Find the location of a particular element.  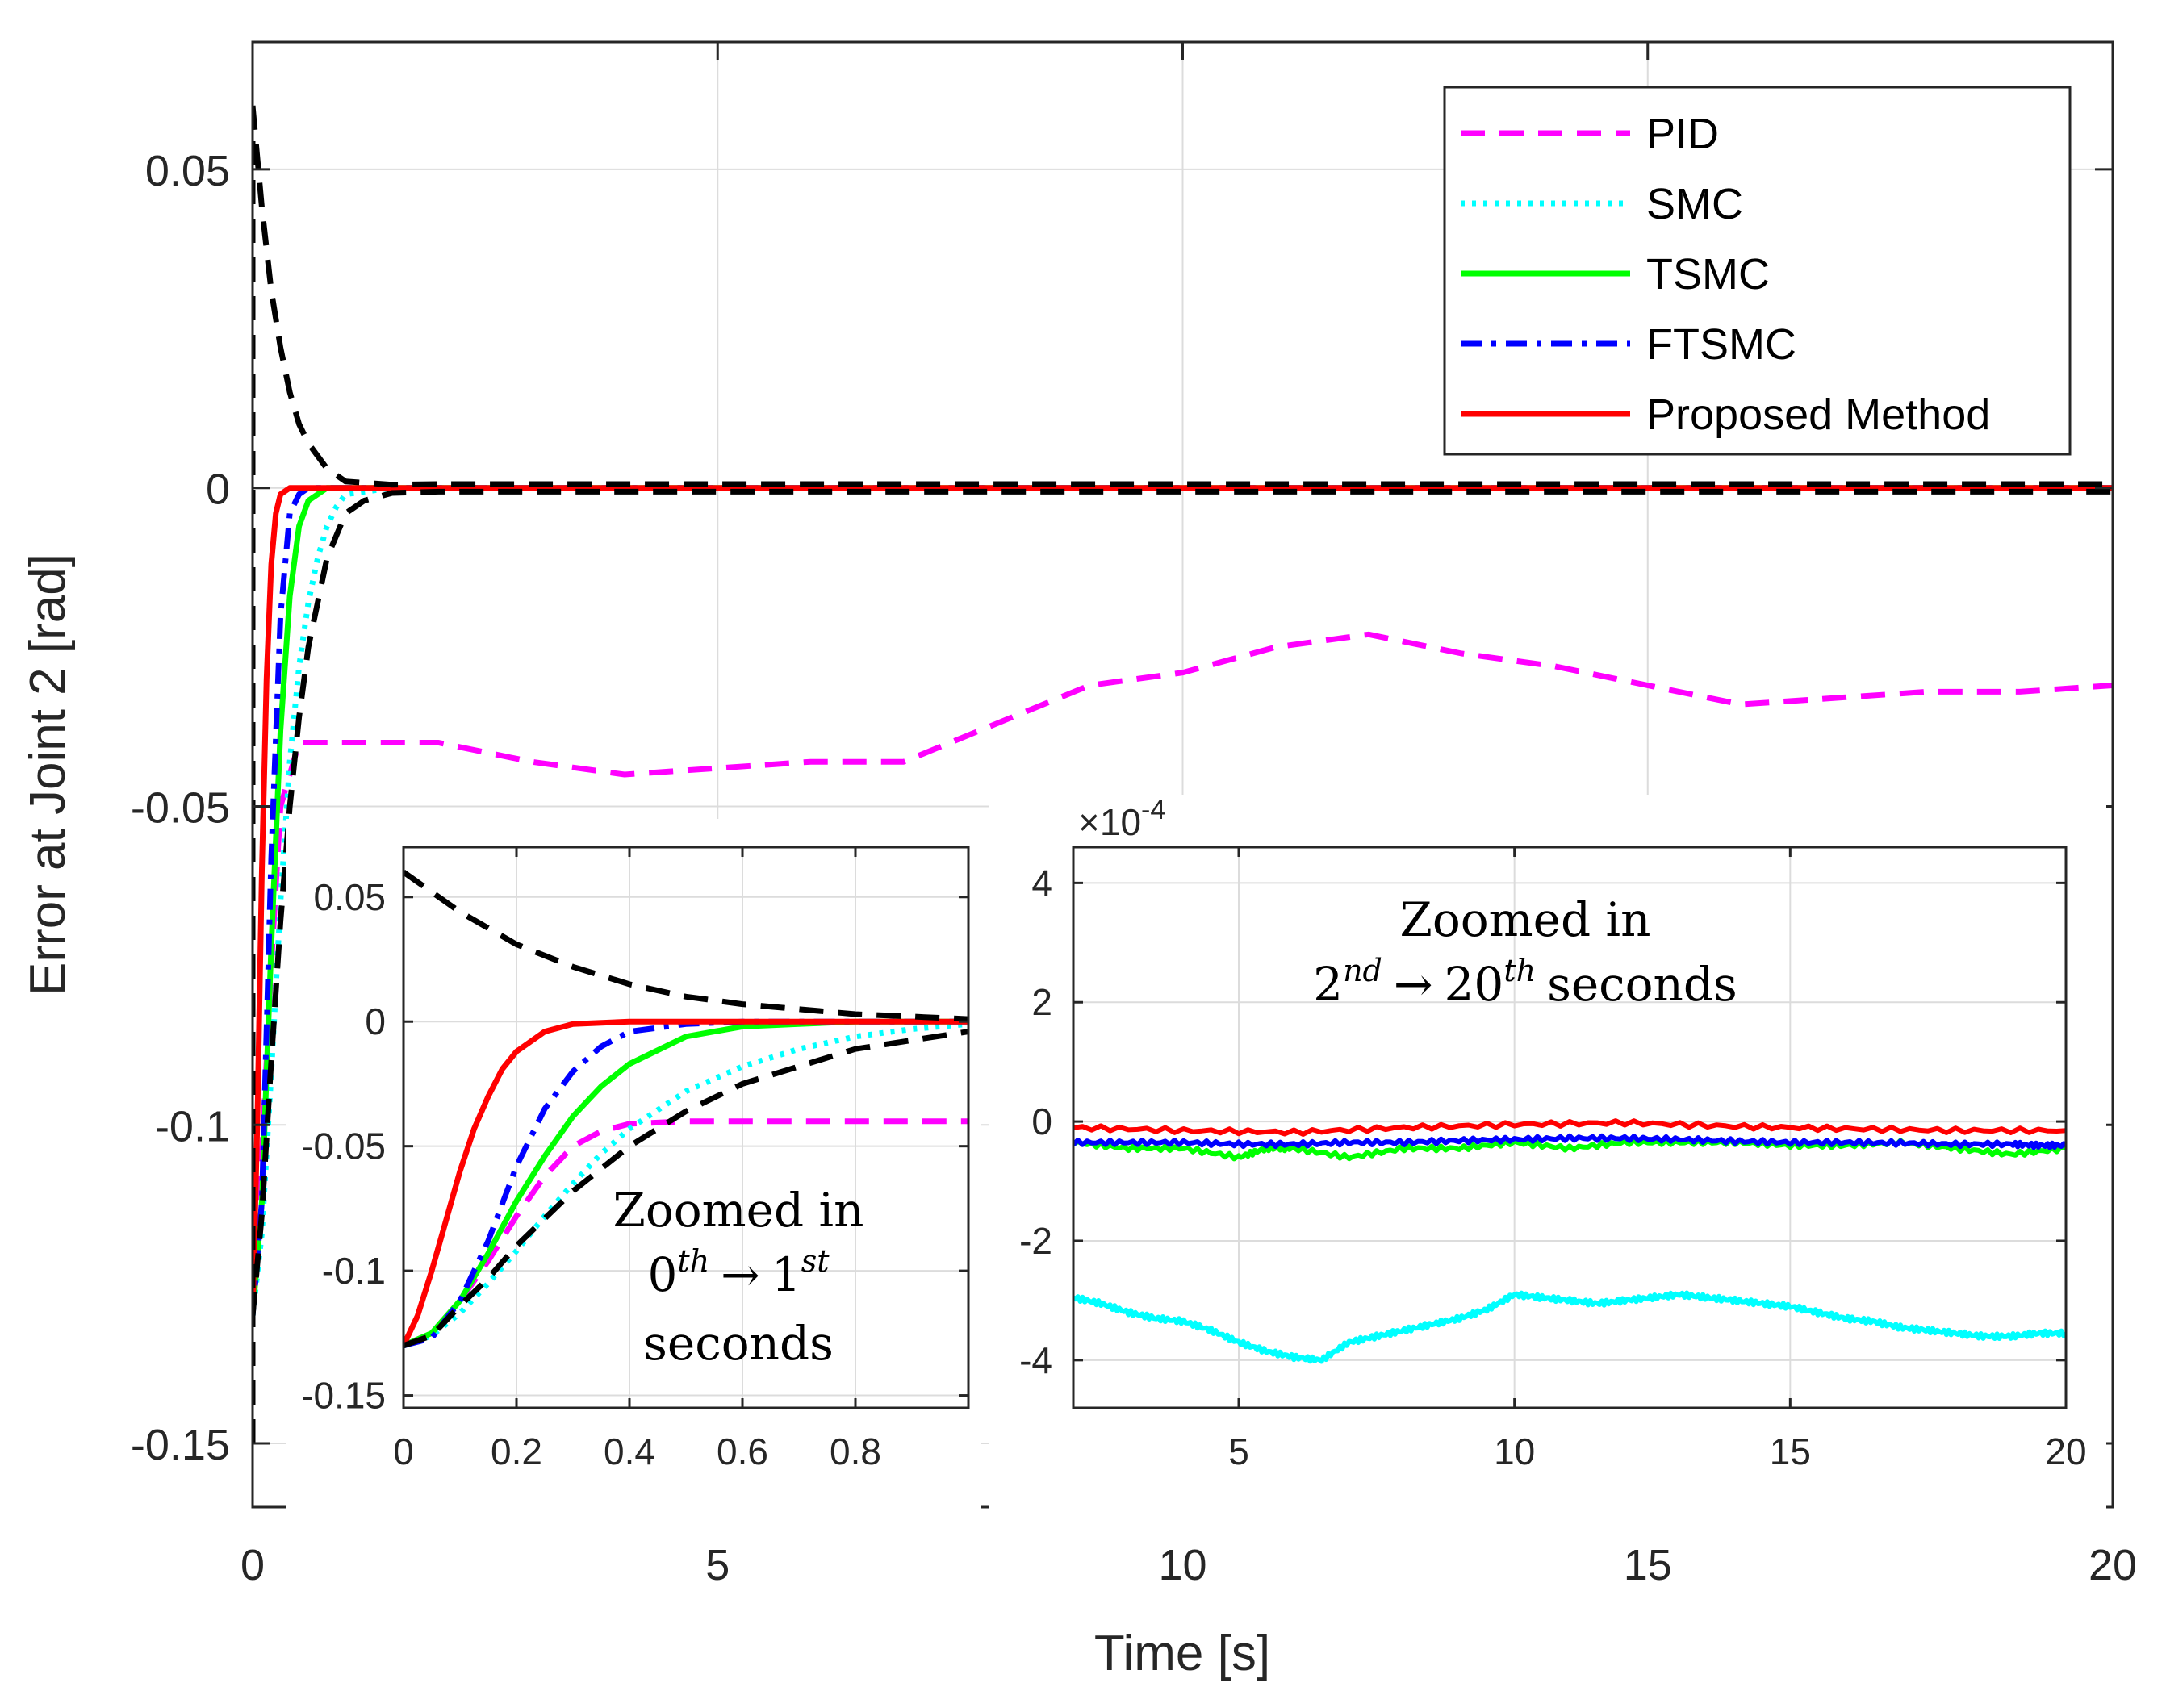

x-axis-label: Time [s] is located at coordinates (1182, 1653).